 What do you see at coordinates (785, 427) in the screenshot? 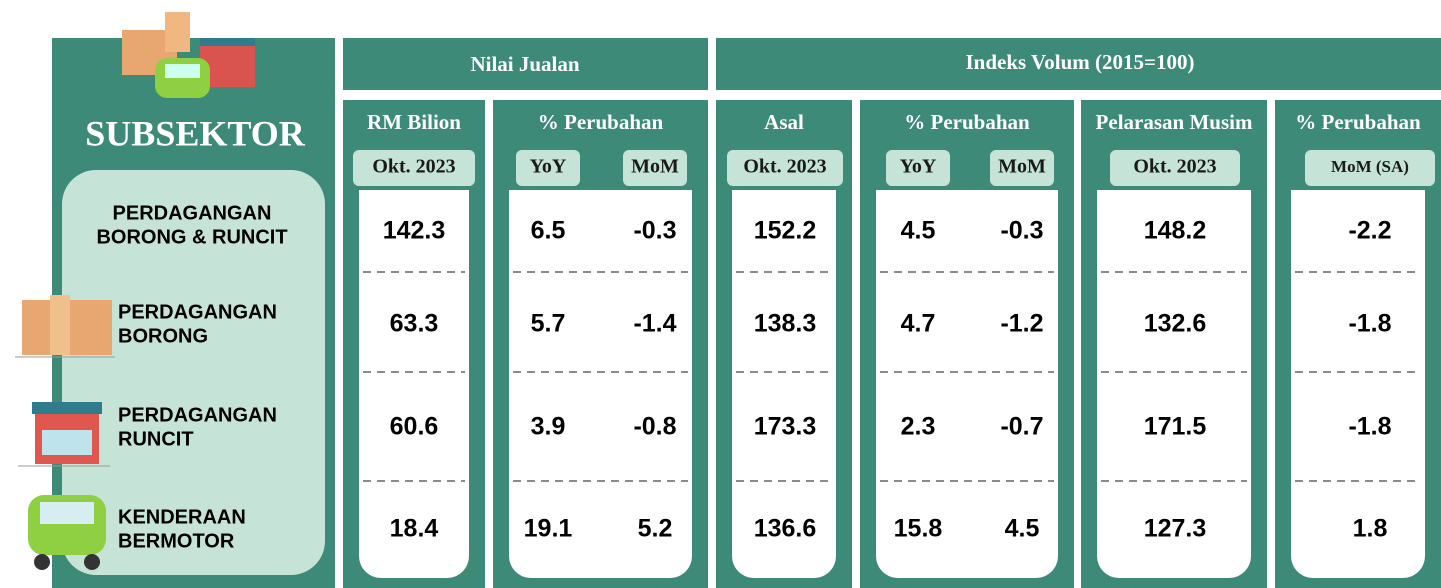
I see `cell-value: 173.3` at bounding box center [785, 427].